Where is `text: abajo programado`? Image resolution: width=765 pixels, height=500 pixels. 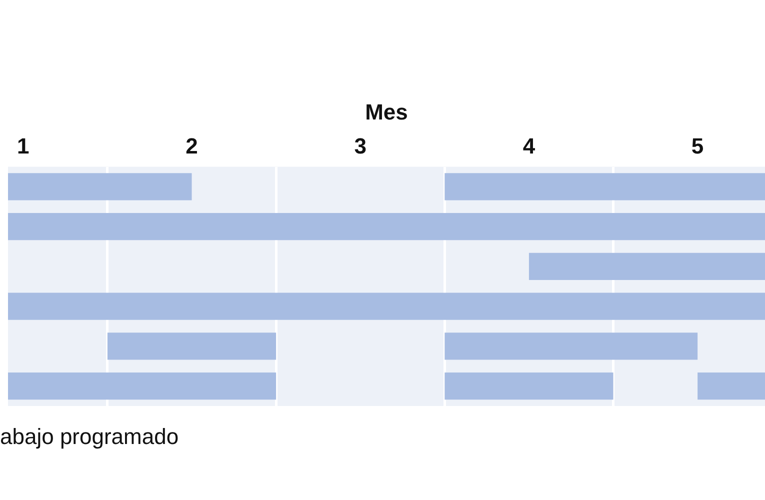 text: abajo programado is located at coordinates (89, 437).